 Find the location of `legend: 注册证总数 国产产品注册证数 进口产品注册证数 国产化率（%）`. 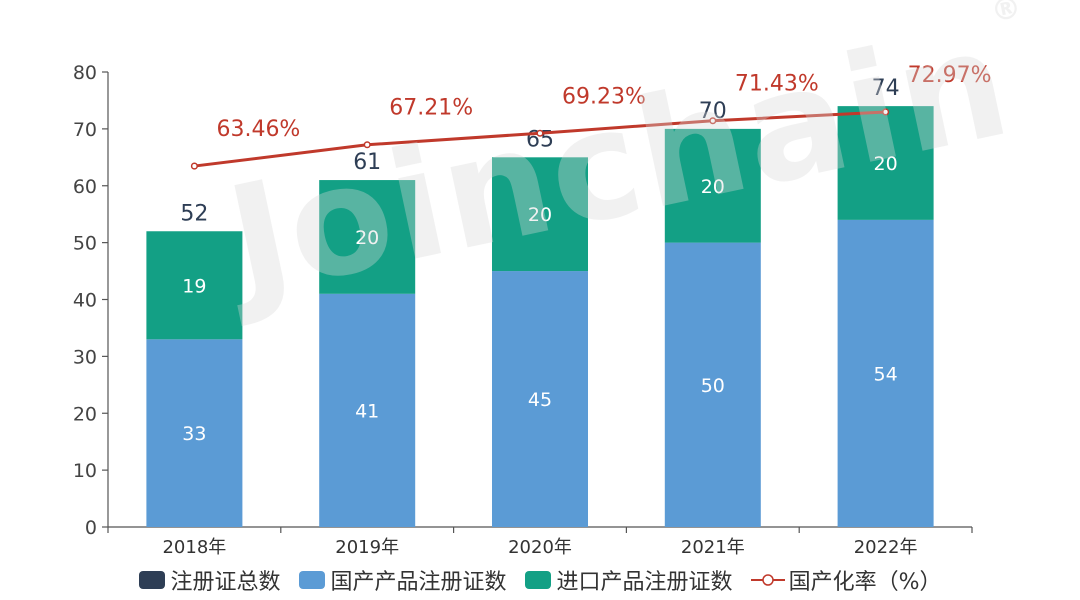

legend: 注册证总数 国产产品注册证数 进口产品注册证数 国产化率（%） is located at coordinates (540, 580).